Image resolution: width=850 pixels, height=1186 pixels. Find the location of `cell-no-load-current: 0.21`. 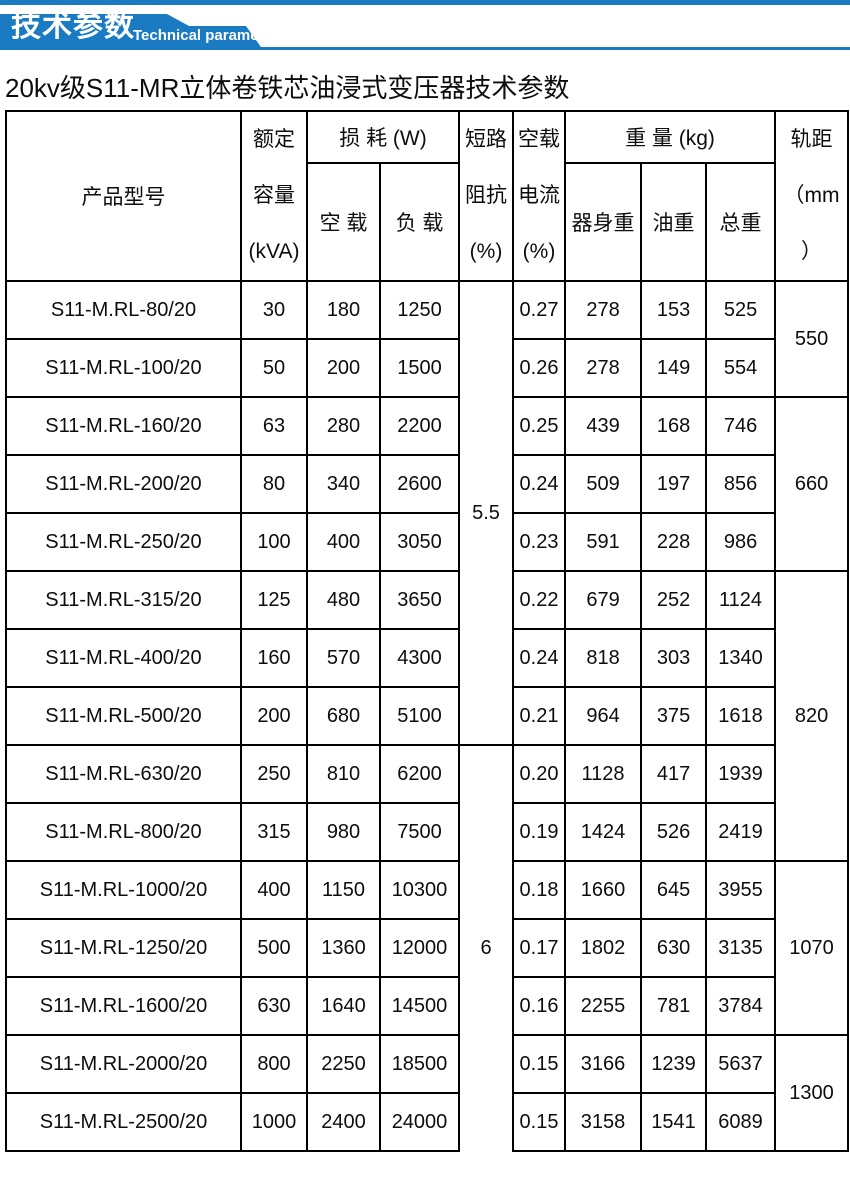

cell-no-load-current: 0.21 is located at coordinates (539, 716).